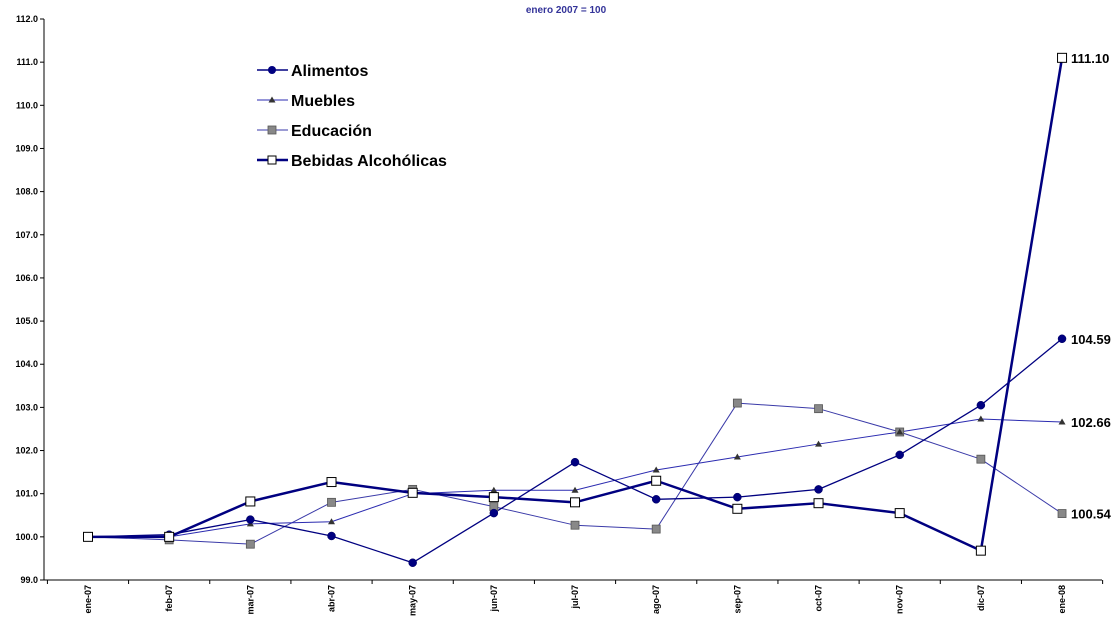 This screenshot has height=621, width=1112. I want to click on end-labels: 111.10 104.59 102.66 100.54, so click(1091, 286).